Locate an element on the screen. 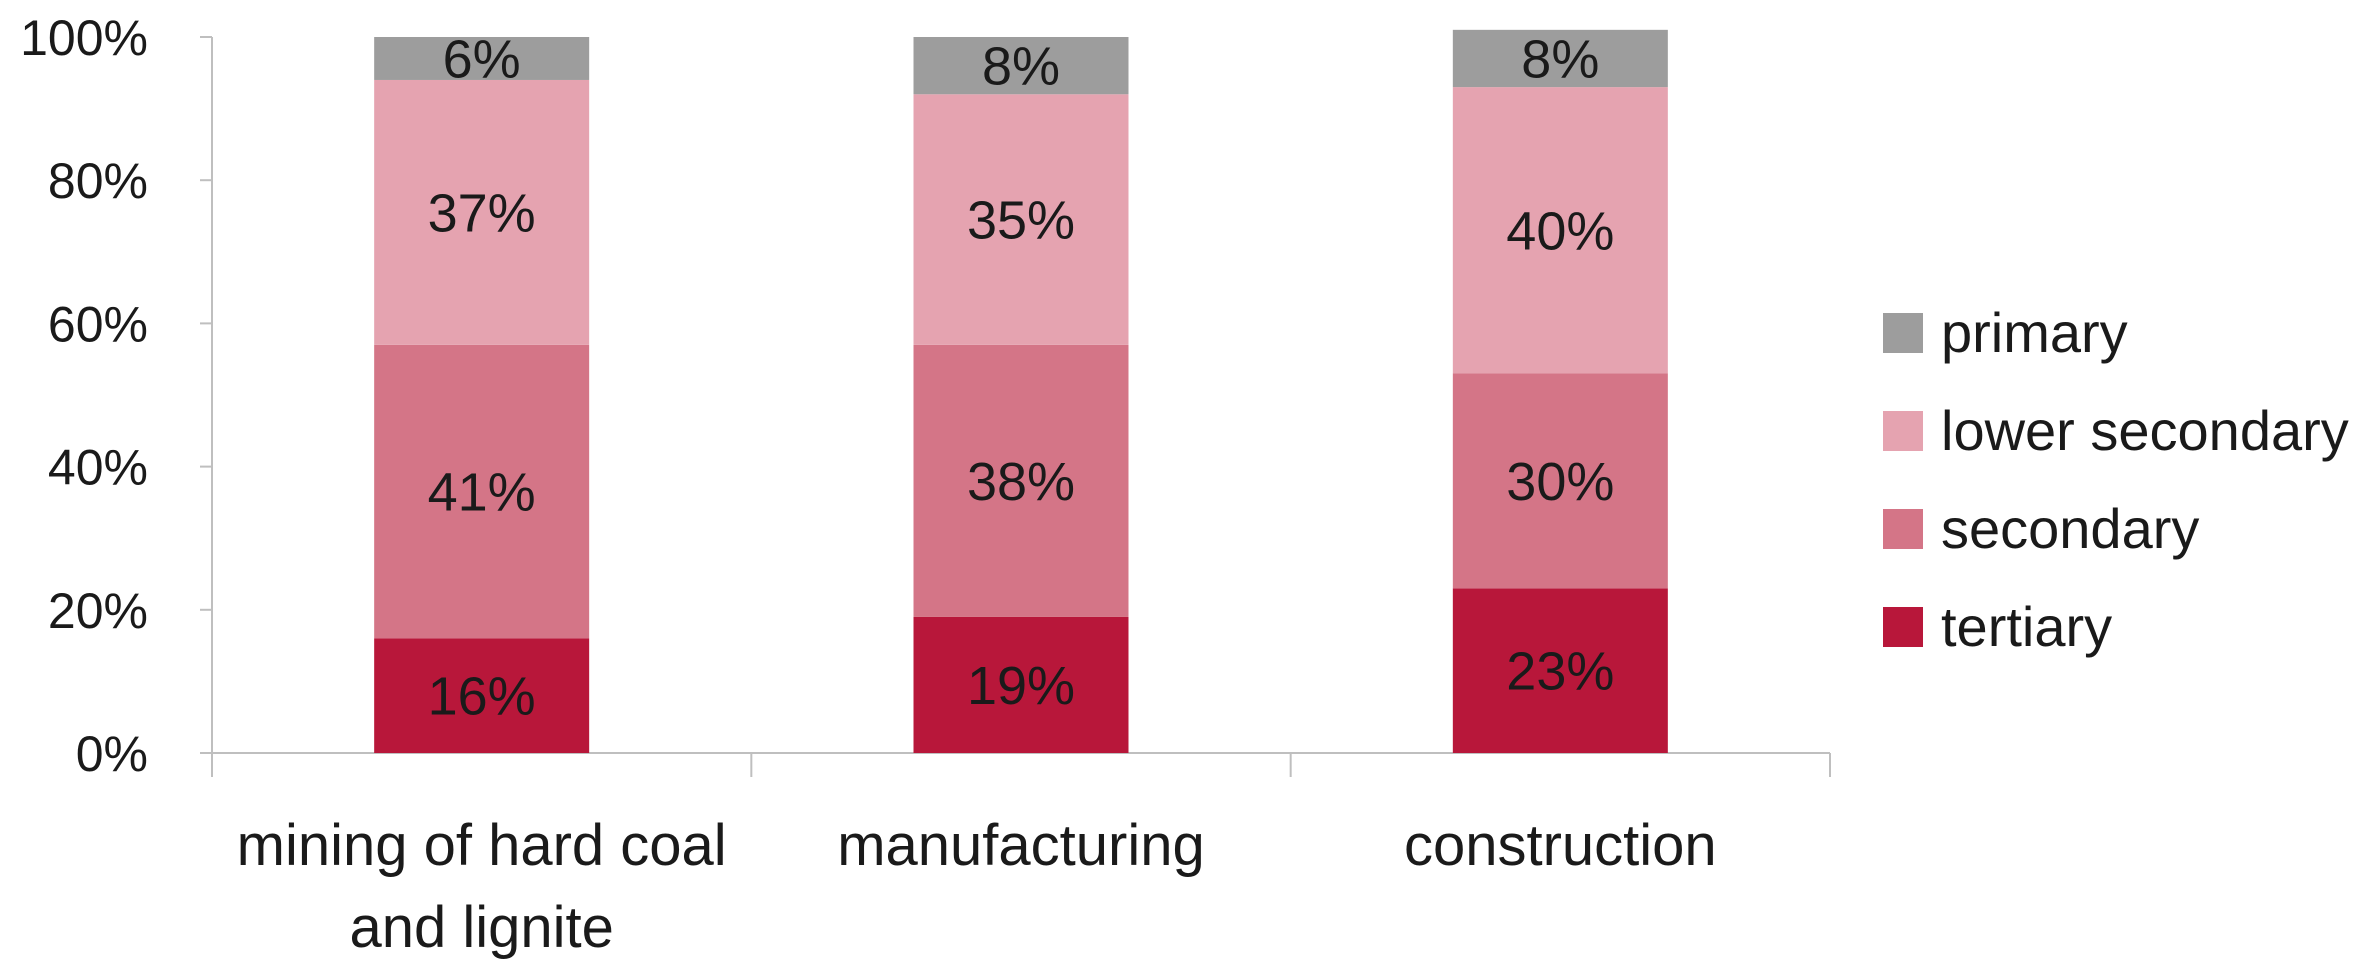  y-tick-label: 40% is located at coordinates (98, 468).